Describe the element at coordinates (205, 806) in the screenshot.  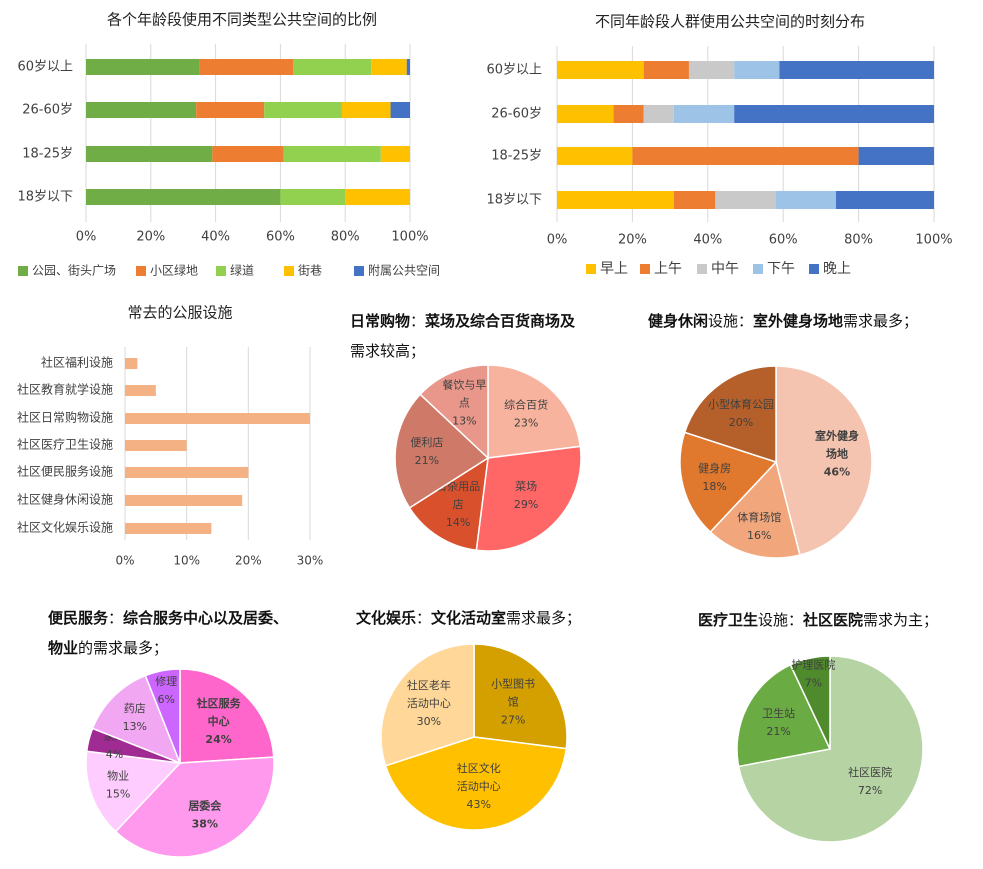
I see `slice-label: 居委会` at that location.